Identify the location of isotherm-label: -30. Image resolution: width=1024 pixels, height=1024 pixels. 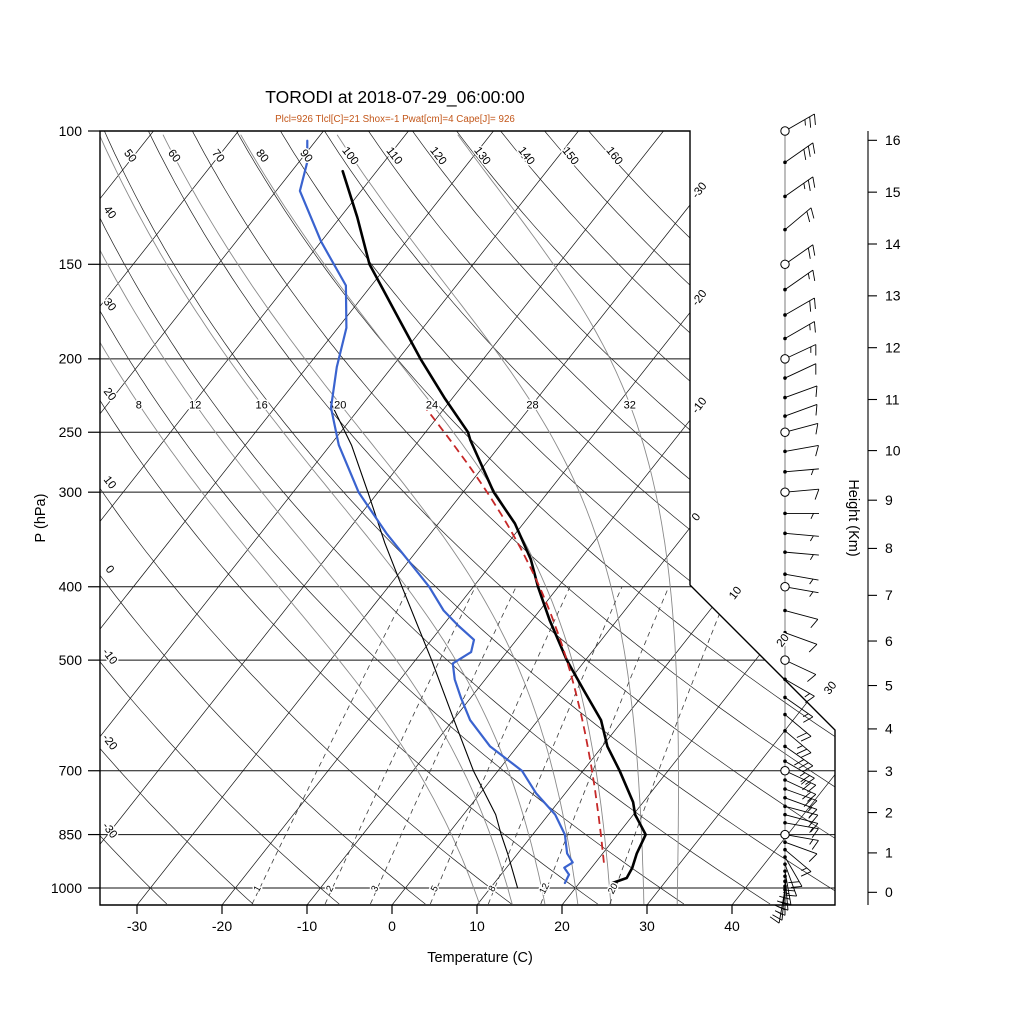
(700, 190).